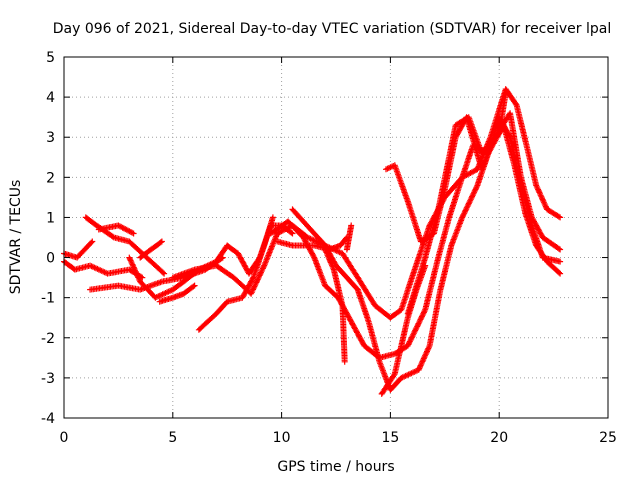 This screenshot has height=480, width=640. I want to click on y-tick-label: 5, so click(50, 58).